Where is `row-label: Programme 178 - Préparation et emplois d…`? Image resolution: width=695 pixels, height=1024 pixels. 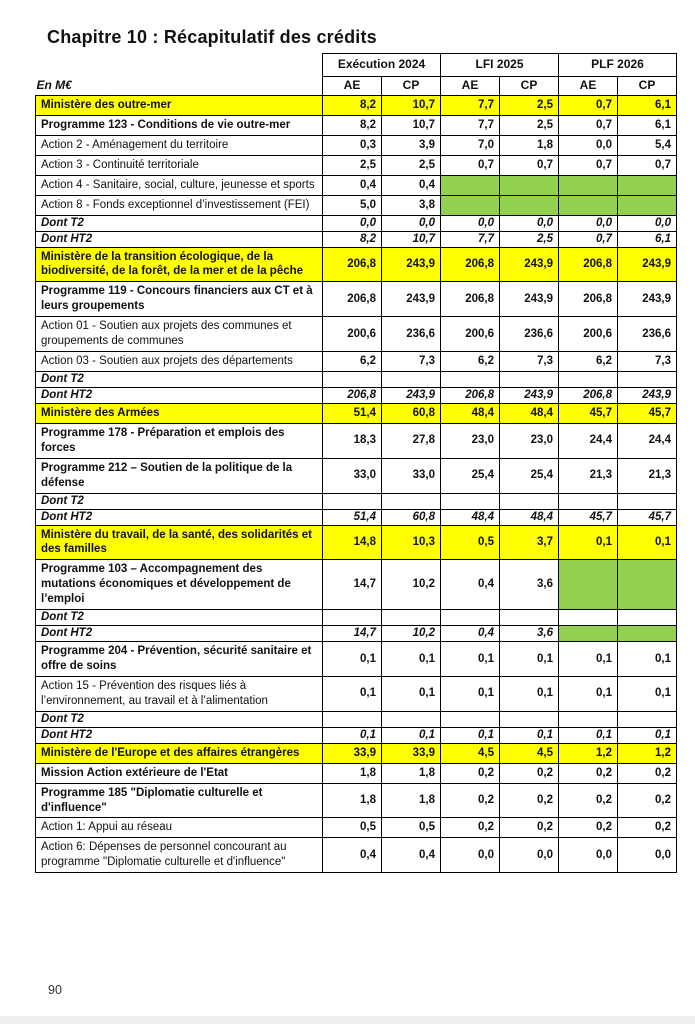 row-label: Programme 178 - Préparation et emplois d… is located at coordinates (179, 440).